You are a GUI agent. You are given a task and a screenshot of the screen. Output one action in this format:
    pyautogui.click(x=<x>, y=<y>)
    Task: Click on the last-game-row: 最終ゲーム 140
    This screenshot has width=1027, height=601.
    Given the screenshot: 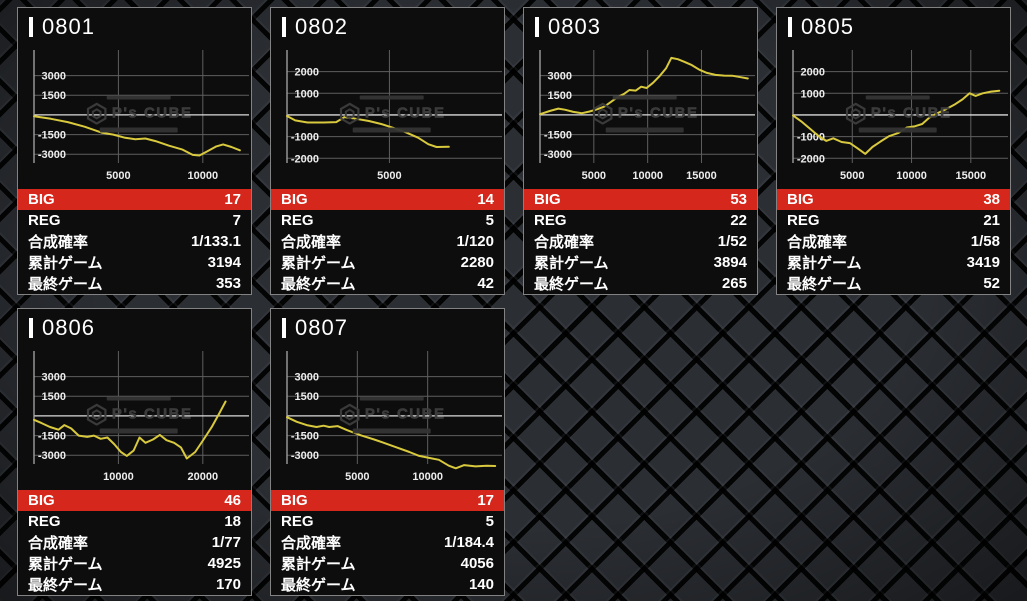 What is the action you would take?
    pyautogui.click(x=387, y=584)
    